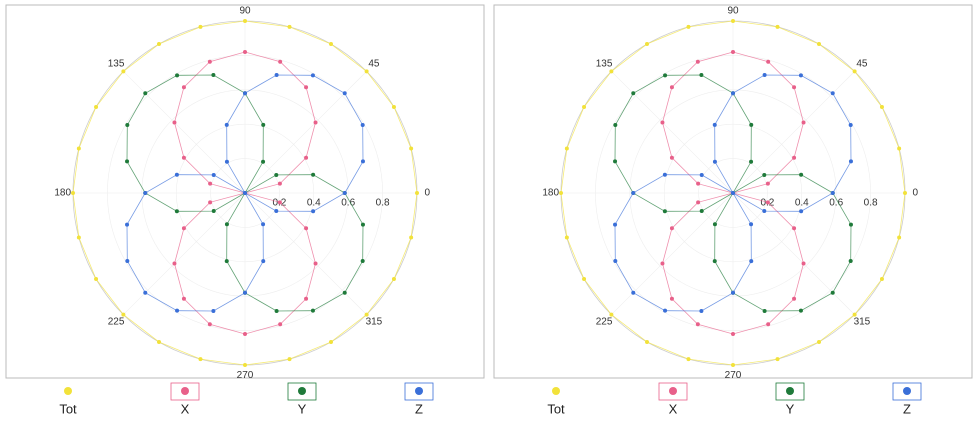  What do you see at coordinates (428, 193) in the screenshot?
I see `theta-tick-label: 0` at bounding box center [428, 193].